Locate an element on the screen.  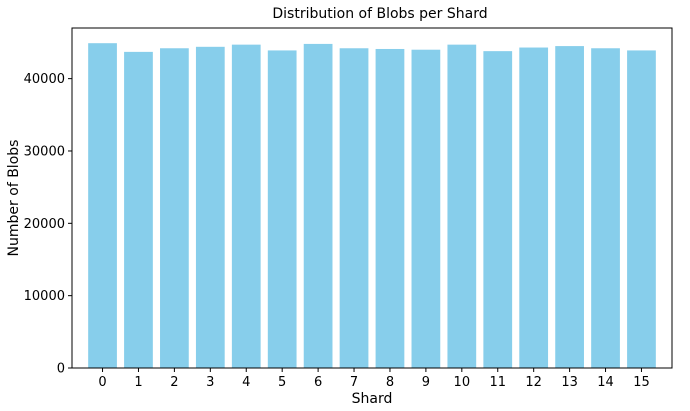
x-tick-label: 13 is located at coordinates (569, 382).